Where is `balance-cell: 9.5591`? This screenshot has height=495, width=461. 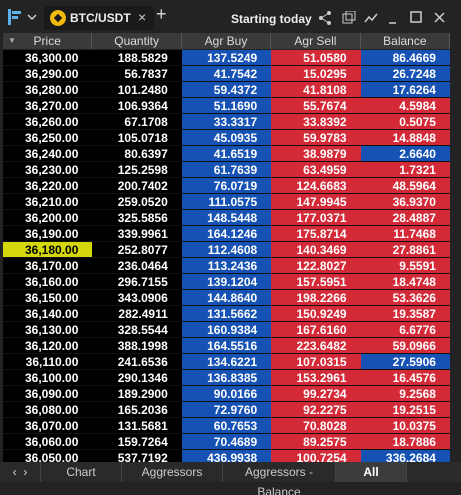 balance-cell: 9.5591 is located at coordinates (405, 266).